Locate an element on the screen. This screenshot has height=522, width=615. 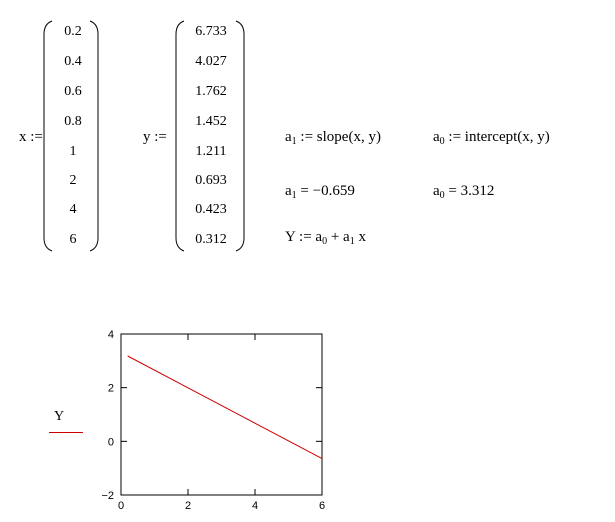
y-left-paren is located at coordinates (180, 136).